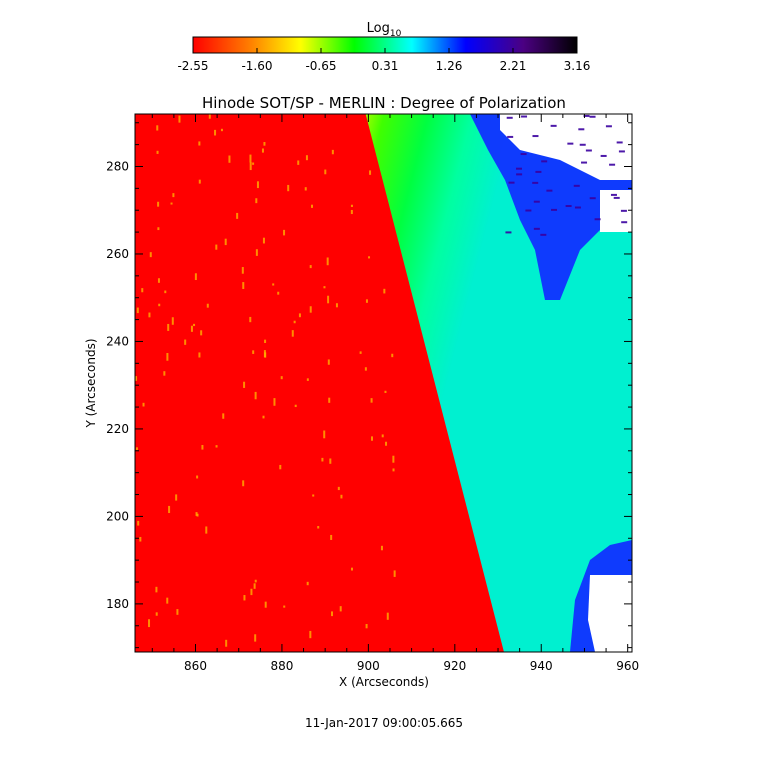 This screenshot has height=768, width=768. What do you see at coordinates (368, 666) in the screenshot?
I see `x-tick-label: 900` at bounding box center [368, 666].